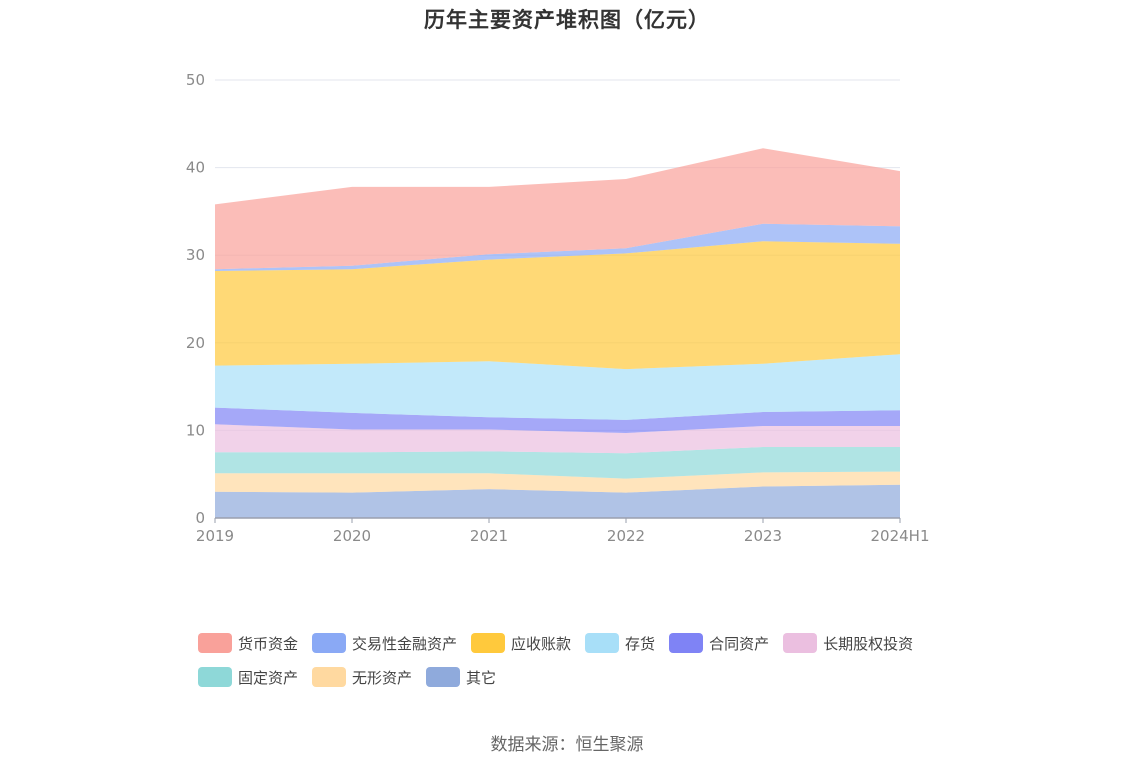  I want to click on y-tick-label: 20, so click(195, 343).